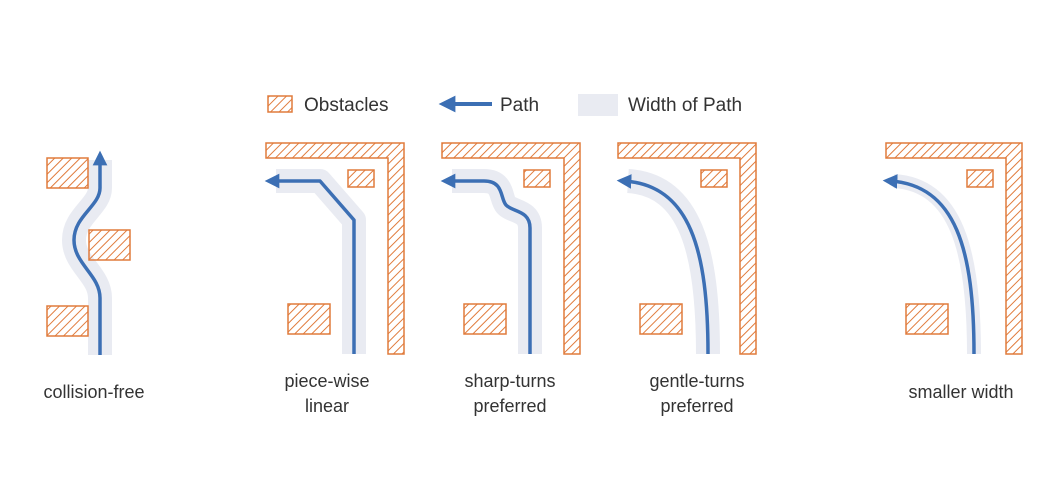 Image resolution: width=1050 pixels, height=480 pixels. I want to click on legend-obstacles: Obstacles, so click(327, 105).